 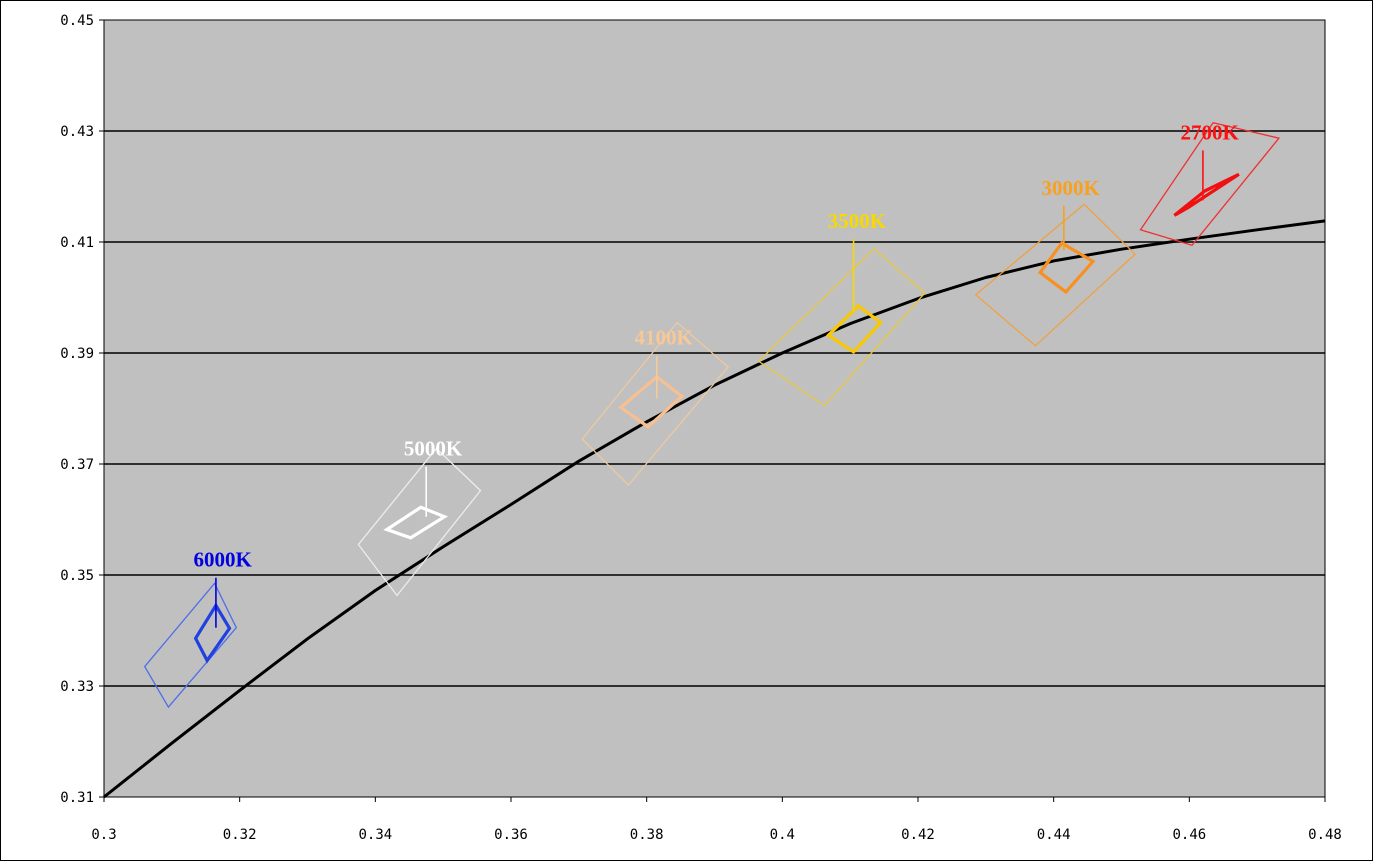 What do you see at coordinates (375, 835) in the screenshot?
I see `xtick-label-0.34: 0.34` at bounding box center [375, 835].